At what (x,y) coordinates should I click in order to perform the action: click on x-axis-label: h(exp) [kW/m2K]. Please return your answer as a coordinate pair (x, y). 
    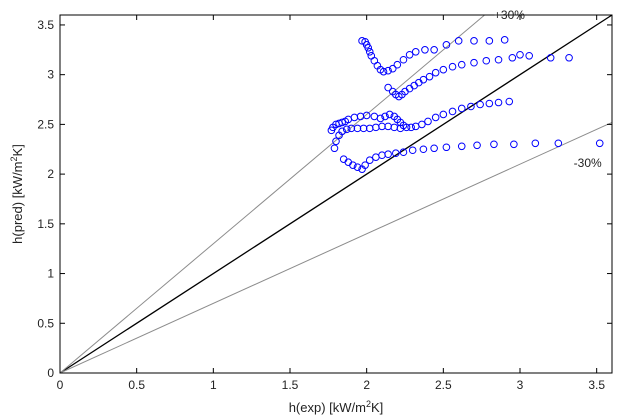
    Looking at the image, I should click on (336, 407).